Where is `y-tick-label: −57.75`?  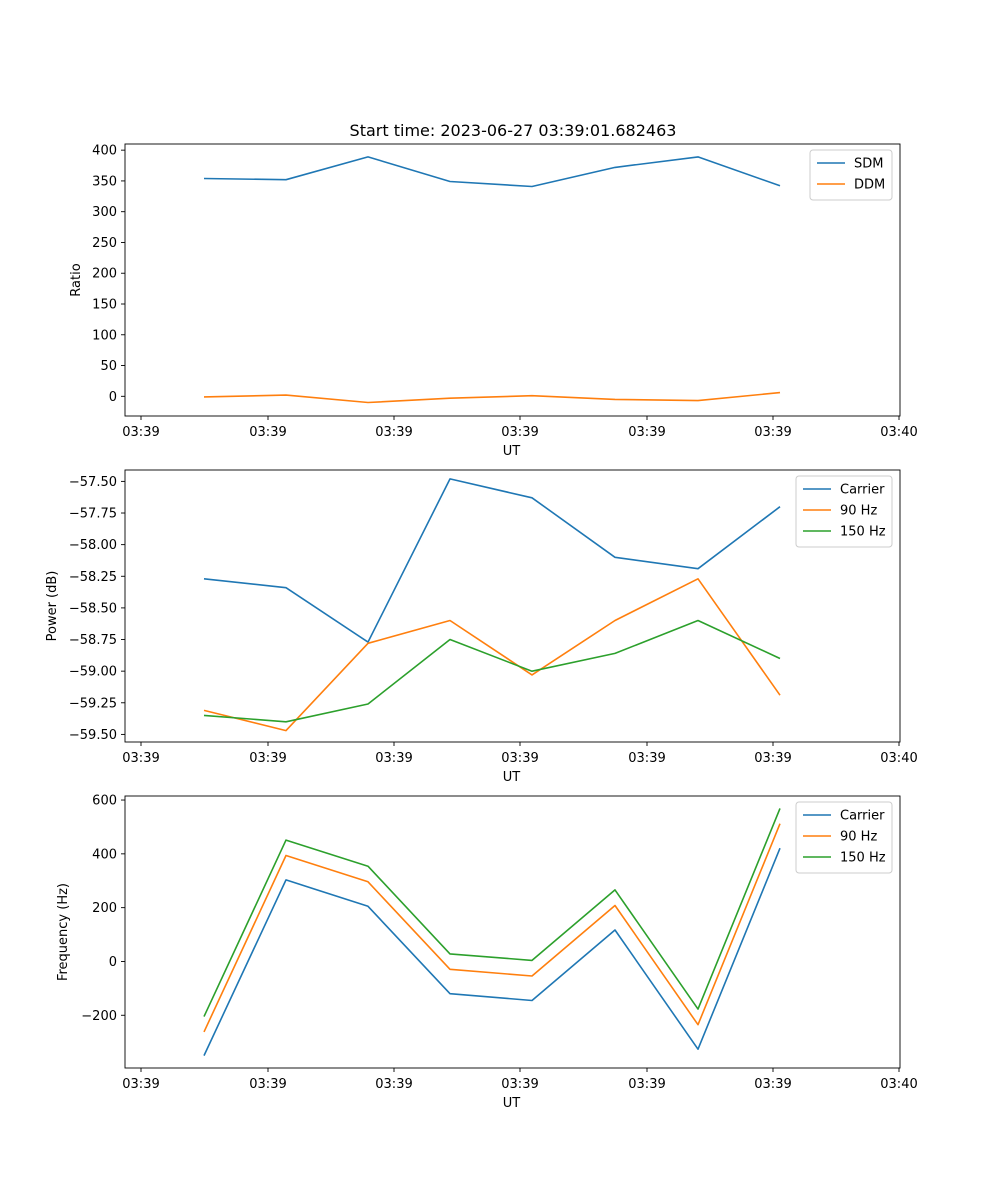
y-tick-label: −57.75 is located at coordinates (93, 514).